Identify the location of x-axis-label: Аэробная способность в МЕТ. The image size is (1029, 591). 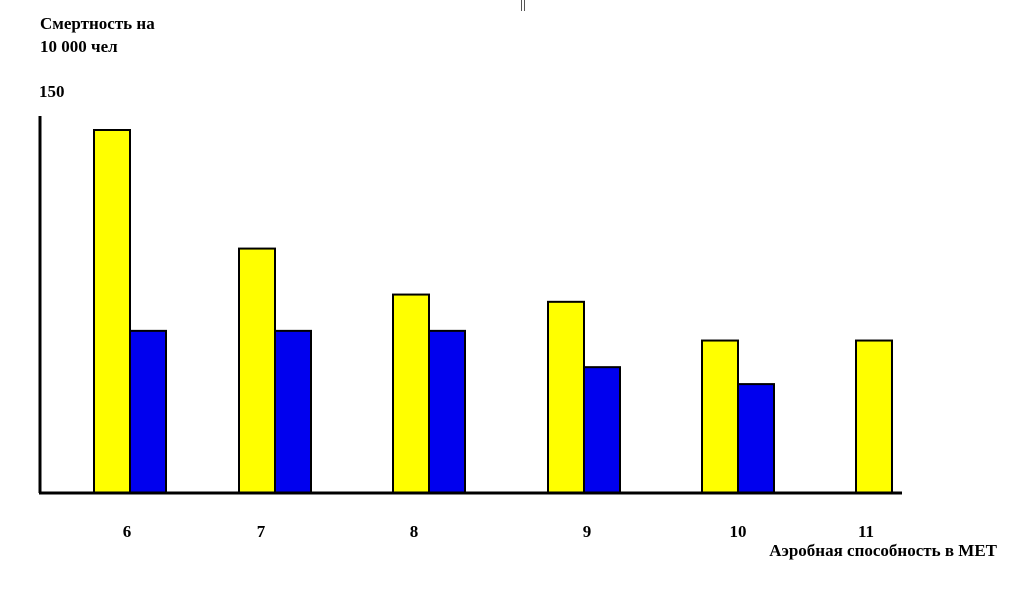
(883, 550).